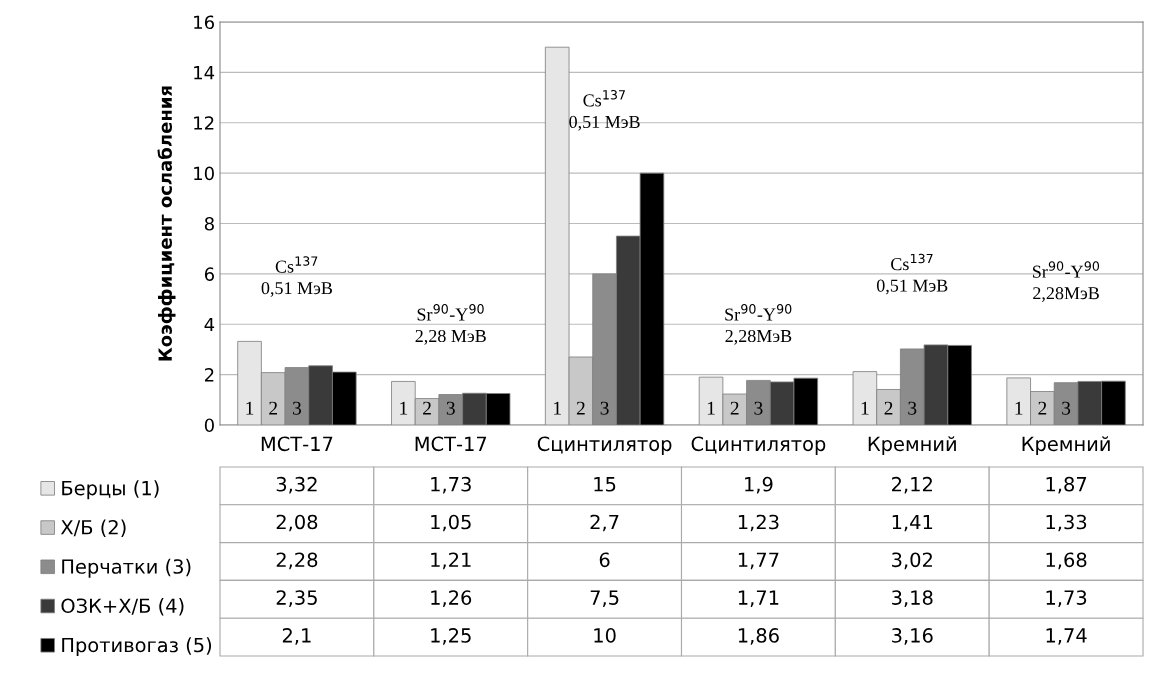 The height and width of the screenshot is (674, 1154). I want to click on legend-label: Перчатки (3), so click(126, 568).